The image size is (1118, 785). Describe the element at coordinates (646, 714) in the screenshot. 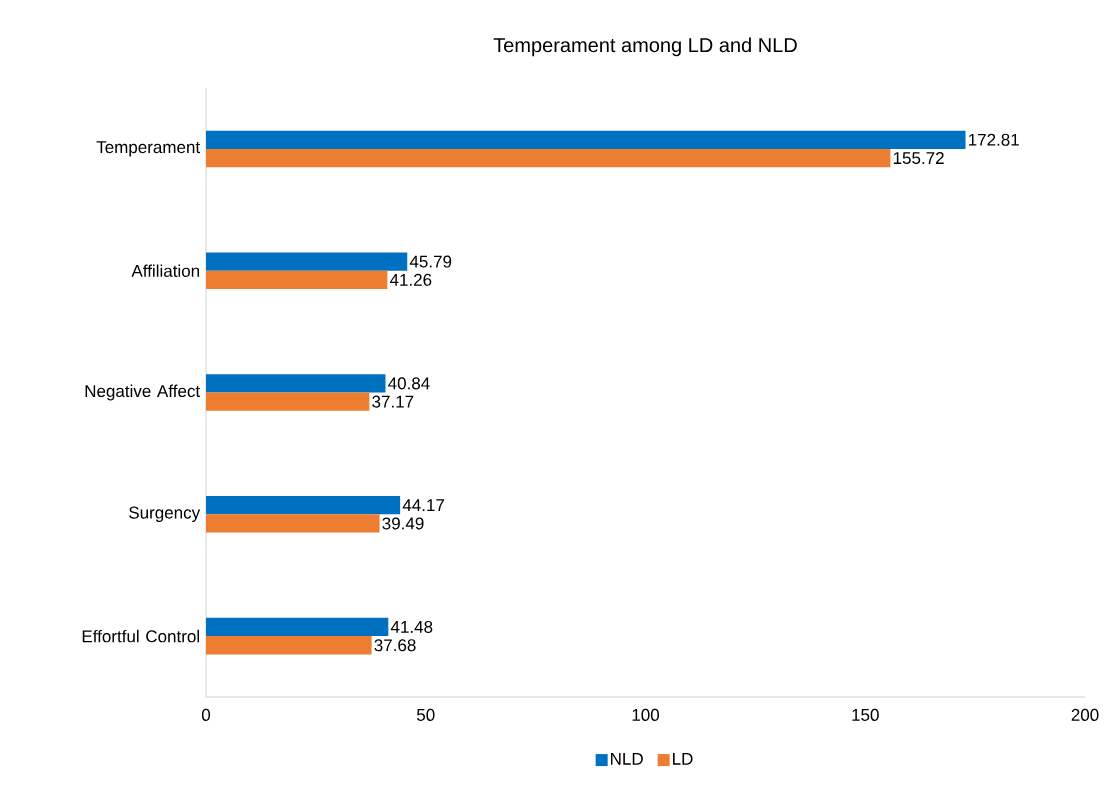

I see `x-tick-label: 100` at that location.